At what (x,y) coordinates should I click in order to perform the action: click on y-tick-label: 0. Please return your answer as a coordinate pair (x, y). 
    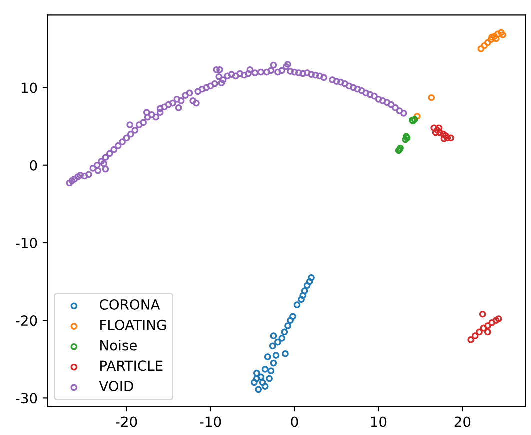
    Looking at the image, I should click on (34, 165).